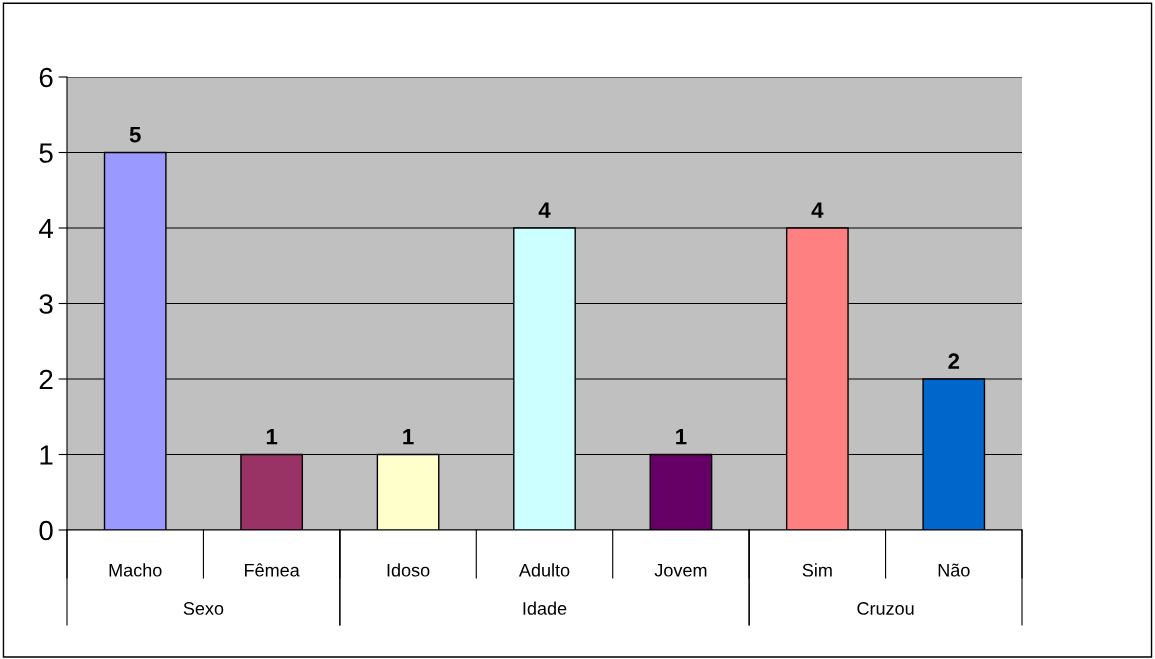  Describe the element at coordinates (954, 361) in the screenshot. I see `data-label: 2` at that location.